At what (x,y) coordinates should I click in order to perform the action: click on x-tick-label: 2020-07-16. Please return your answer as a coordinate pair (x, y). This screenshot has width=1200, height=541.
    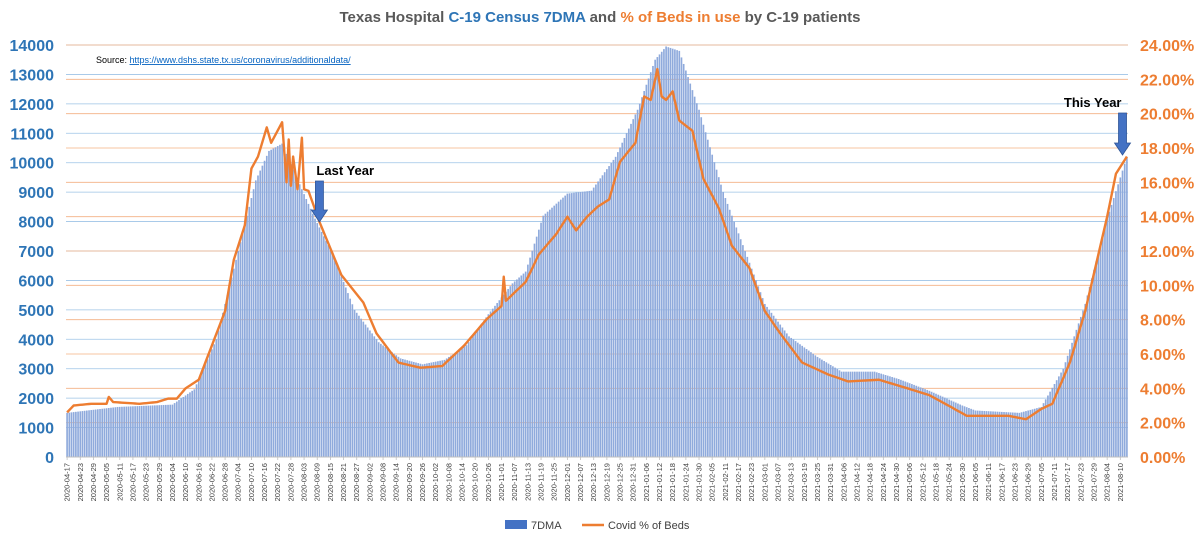
    Looking at the image, I should click on (264, 482).